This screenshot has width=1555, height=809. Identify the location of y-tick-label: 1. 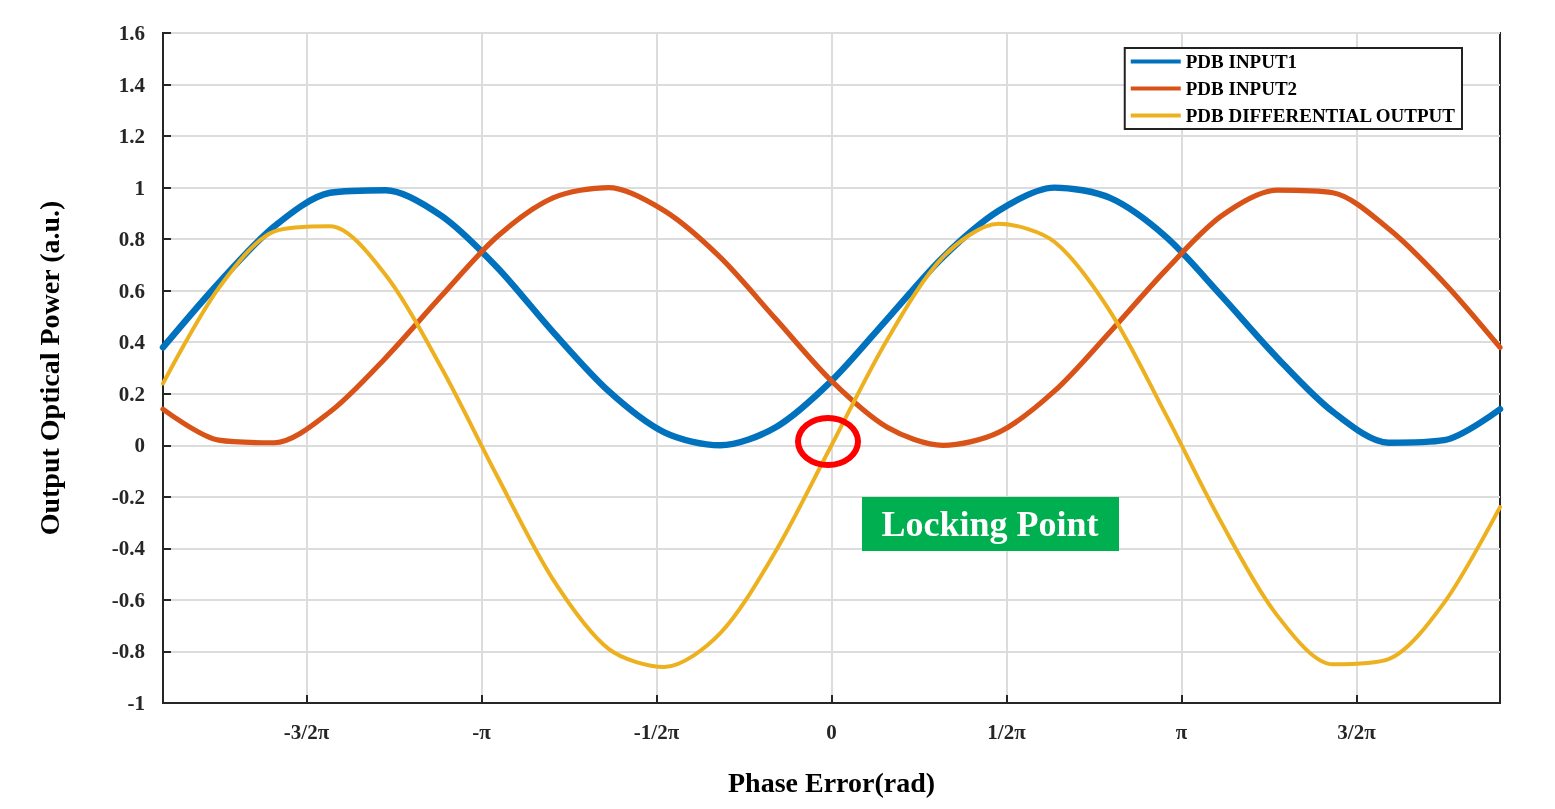
(139, 187).